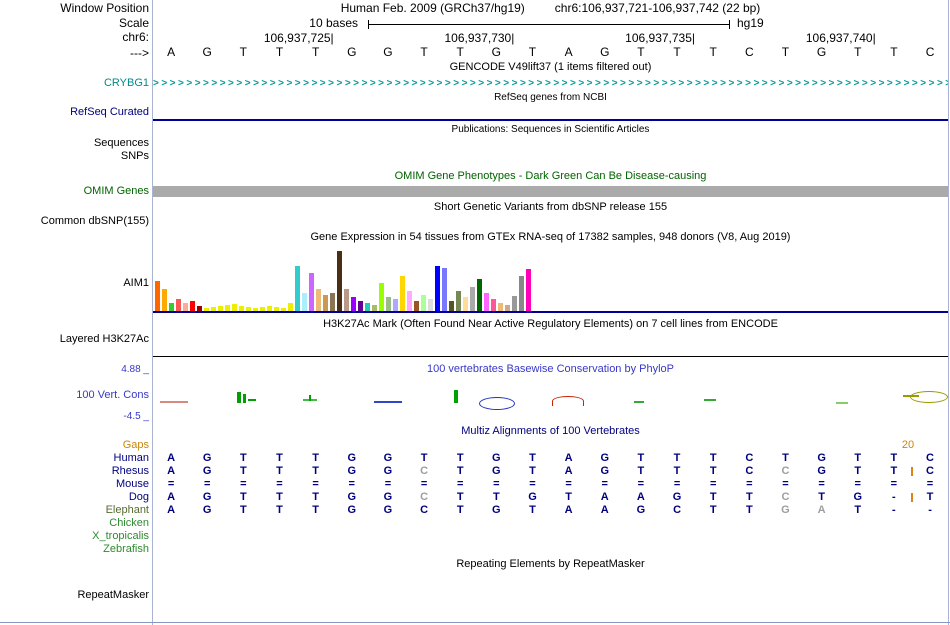 Image resolution: width=950 pixels, height=625 pixels. I want to click on alignment-base: A, so click(171, 471).